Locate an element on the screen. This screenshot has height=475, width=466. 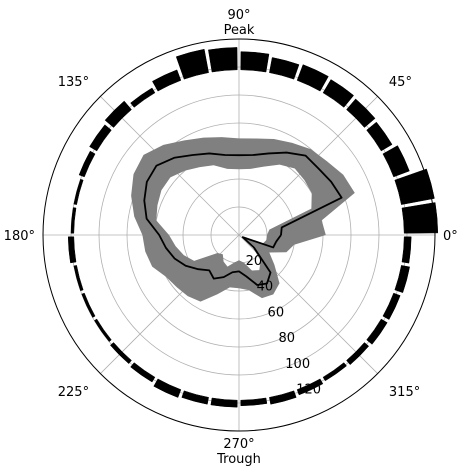
radial-tick-labels: 20 40 60 80 100 120 is located at coordinates (283, 326).